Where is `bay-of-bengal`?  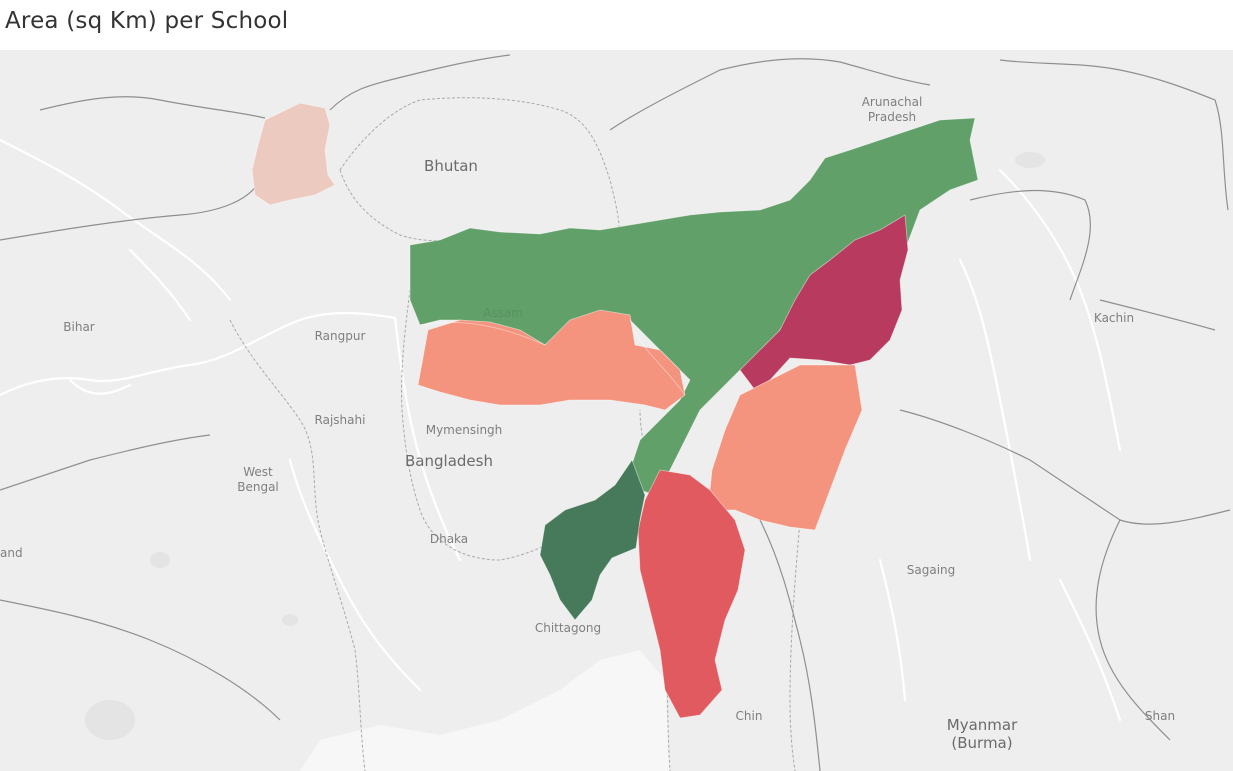
bay-of-bengal is located at coordinates (485, 710).